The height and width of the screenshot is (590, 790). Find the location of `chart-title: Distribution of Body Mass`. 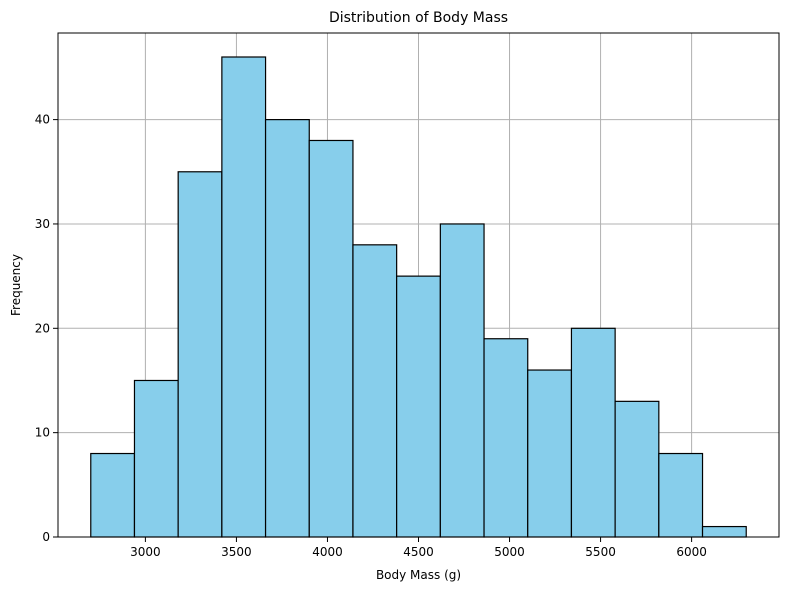

chart-title: Distribution of Body Mass is located at coordinates (418, 18).